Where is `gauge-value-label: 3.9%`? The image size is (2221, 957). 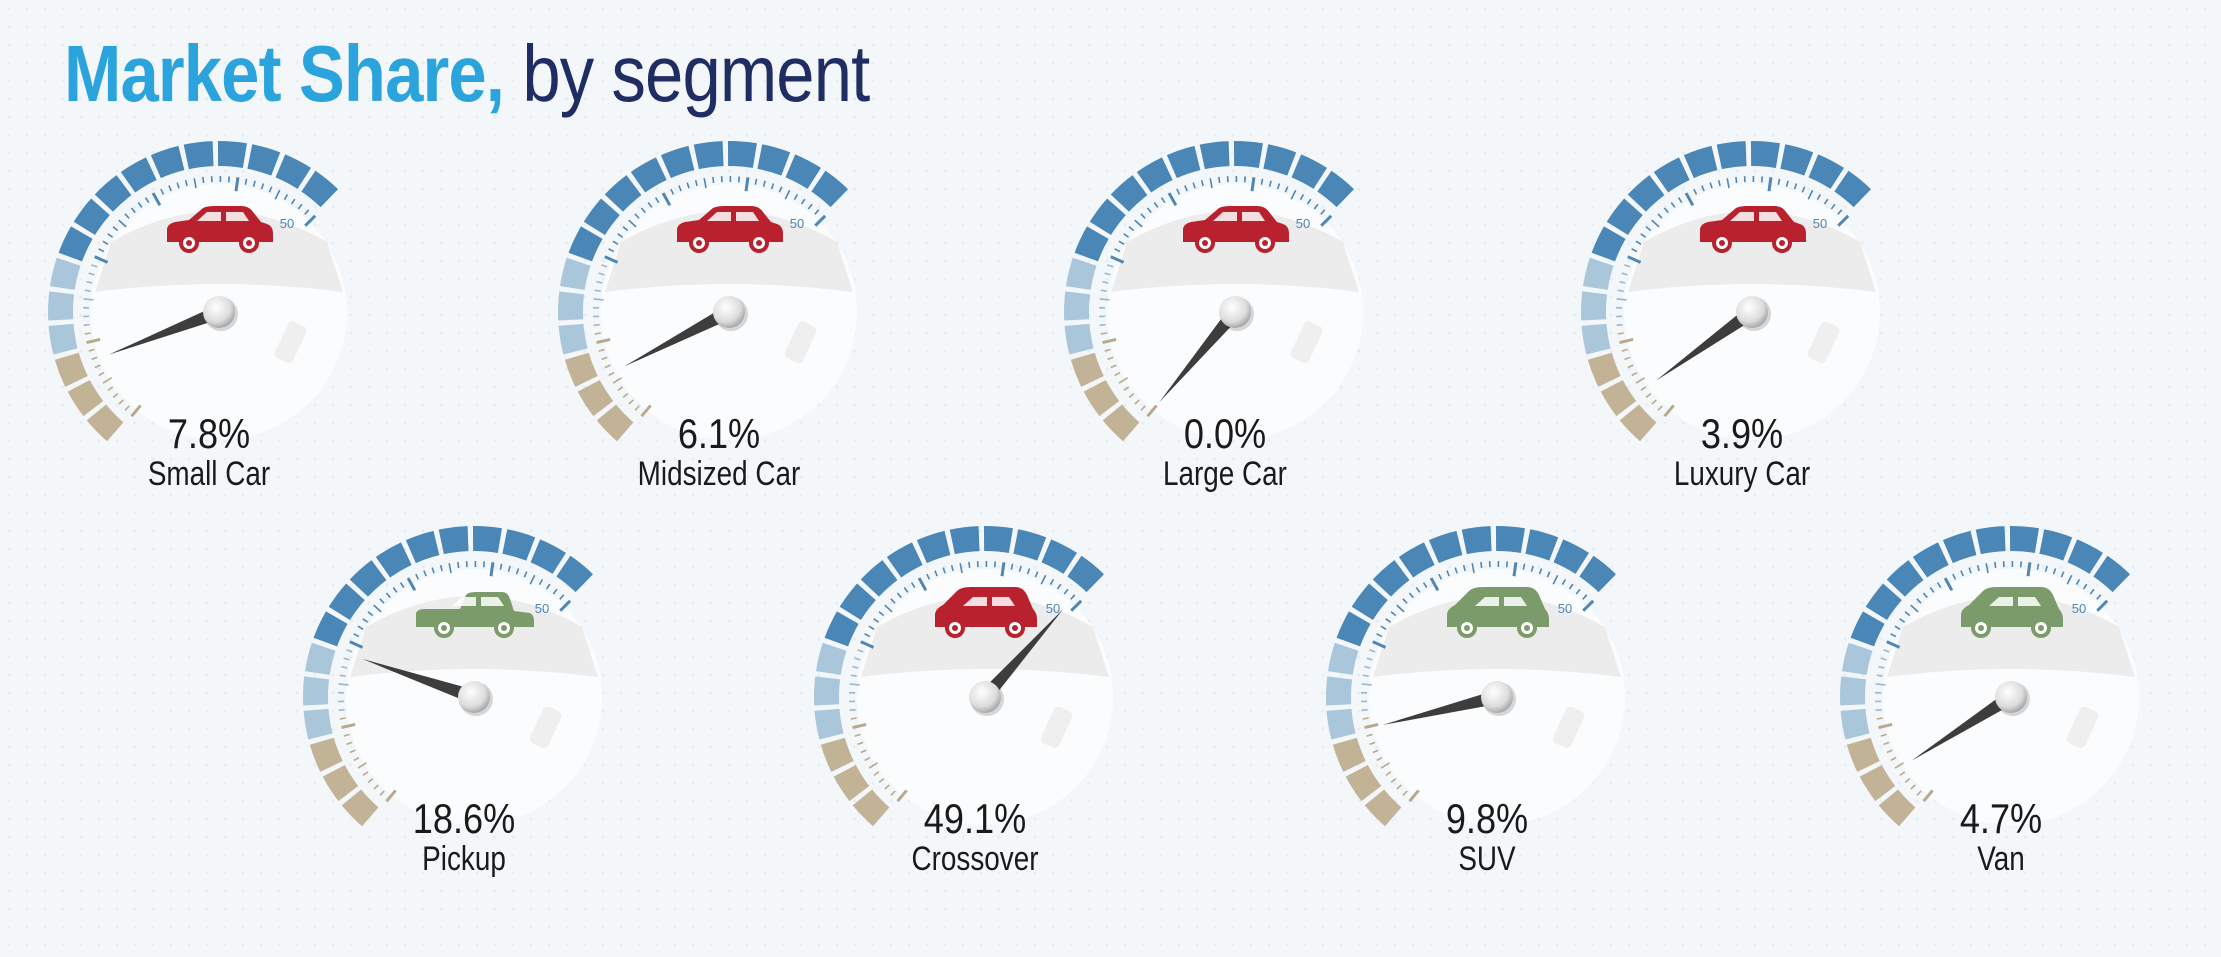 gauge-value-label: 3.9% is located at coordinates (1742, 435).